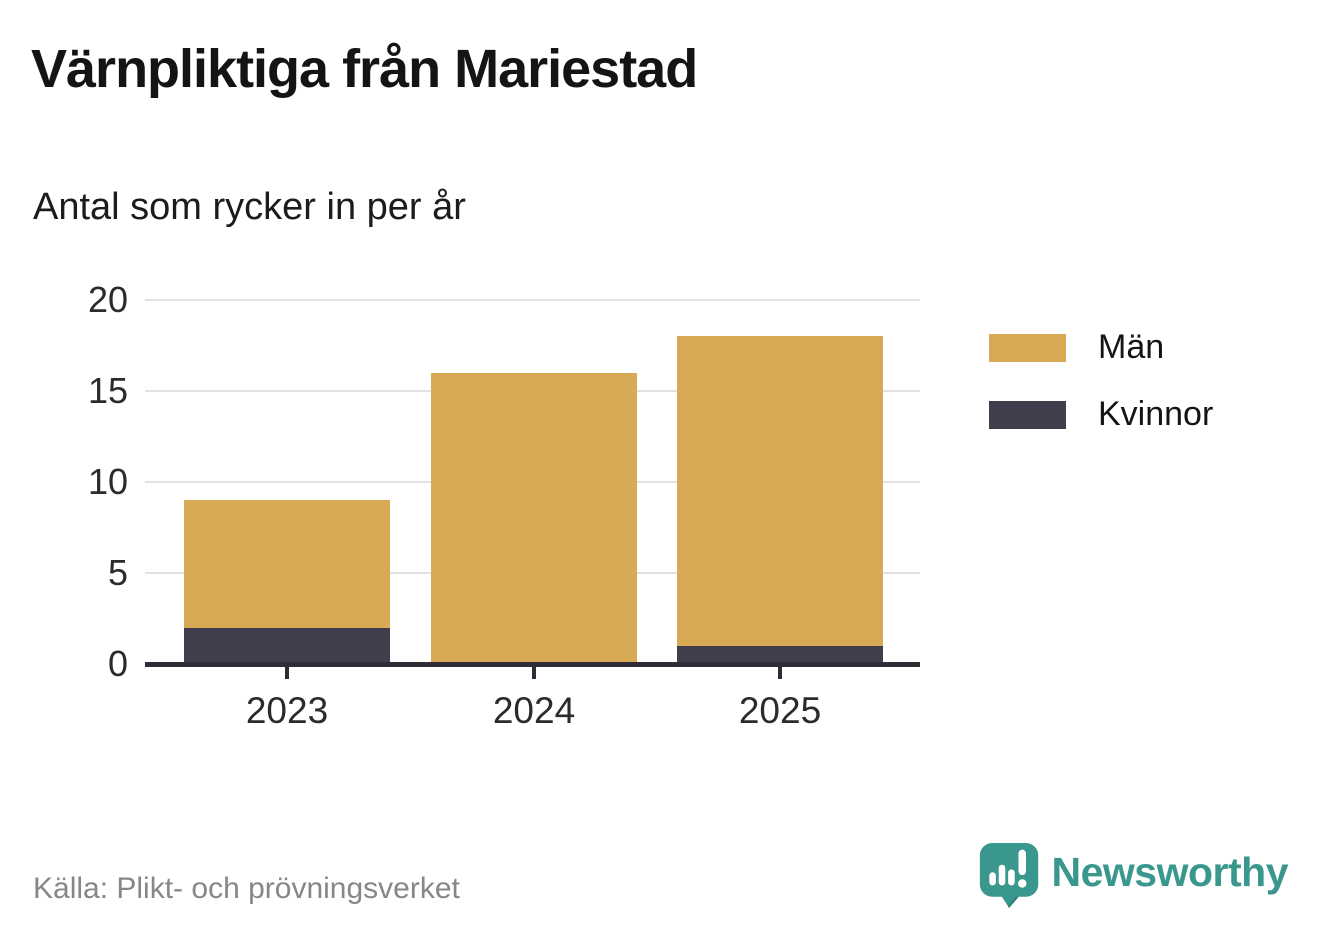  Describe the element at coordinates (287, 564) in the screenshot. I see `bar-segment-män-2023` at that location.